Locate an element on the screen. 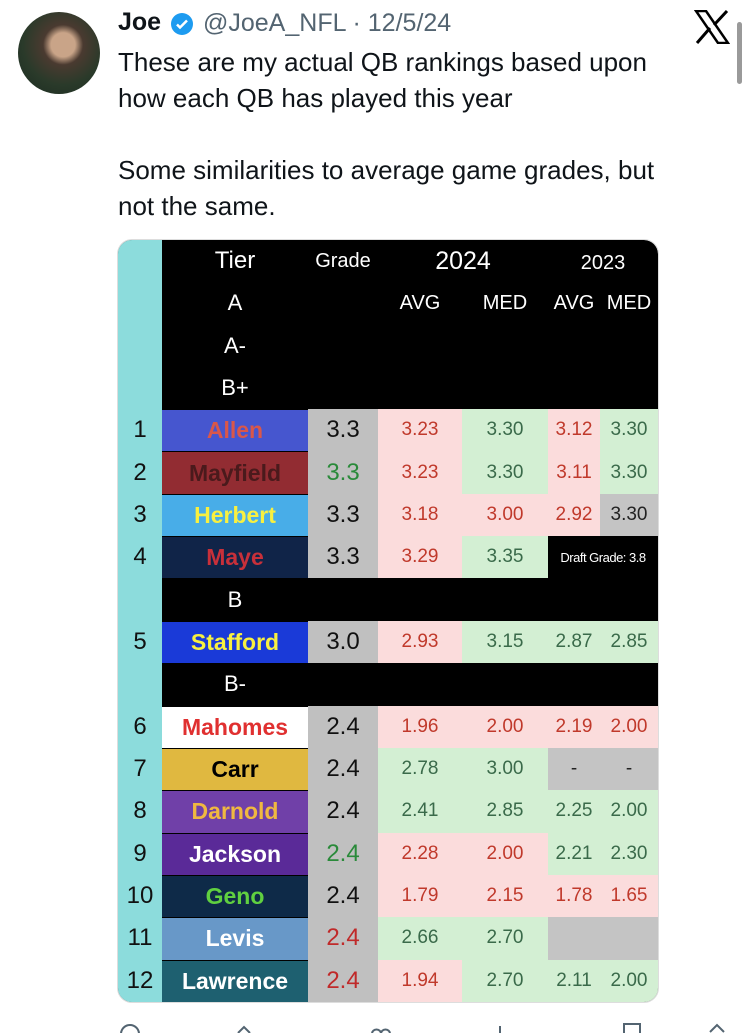 The image size is (750, 1033). avatar is located at coordinates (59, 53).